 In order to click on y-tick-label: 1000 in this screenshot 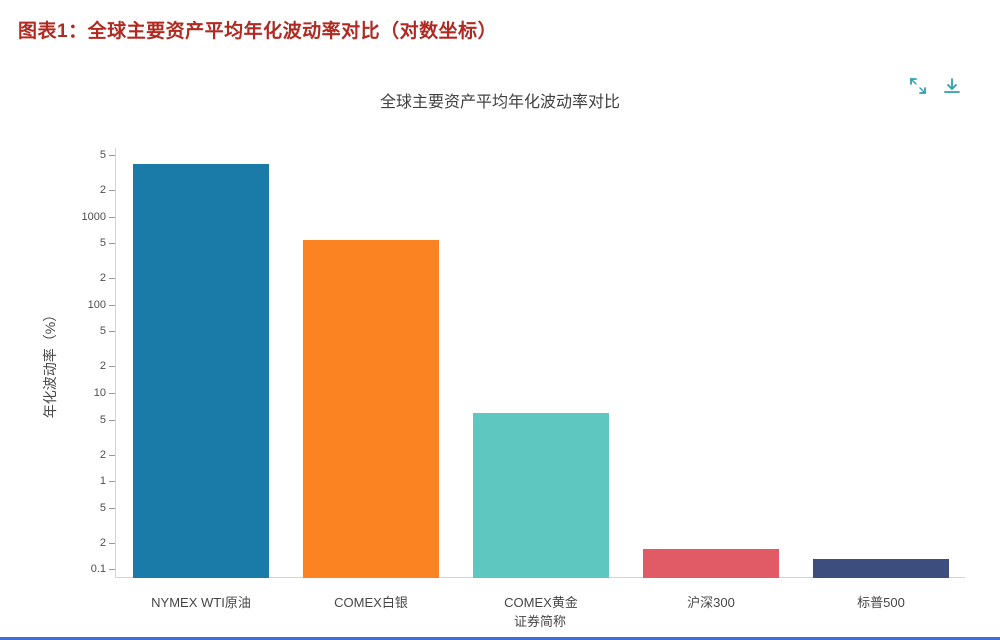, I will do `click(93, 216)`.